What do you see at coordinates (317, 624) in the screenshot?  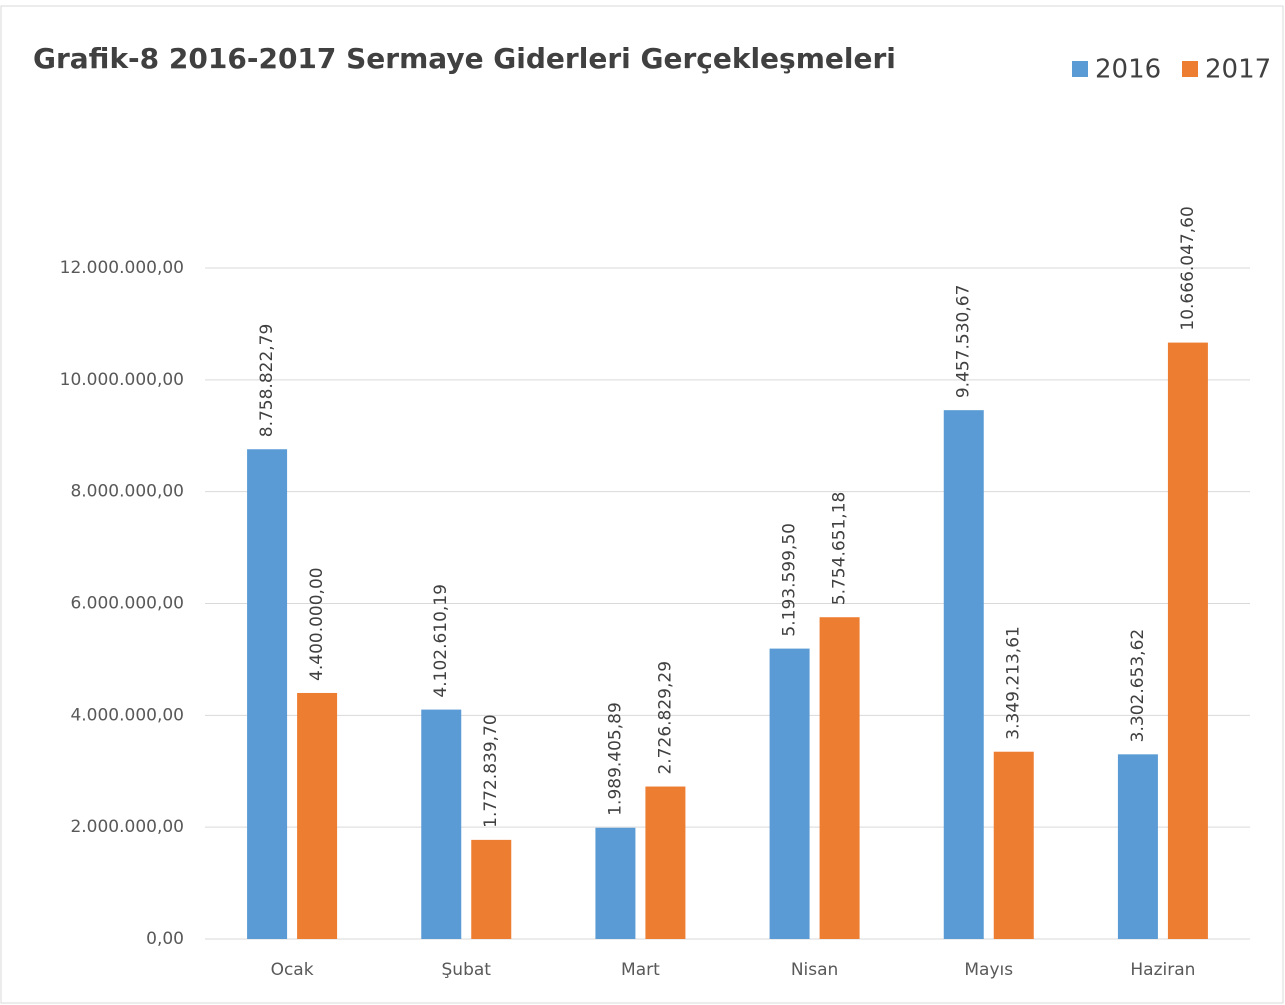 I see `value-label: 4.400.000,00` at bounding box center [317, 624].